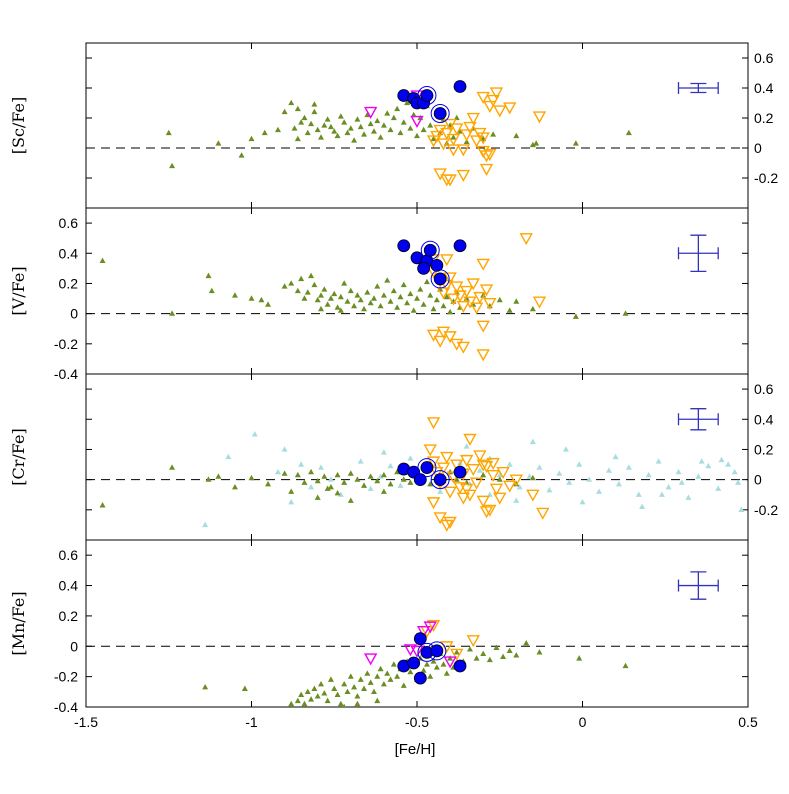 This screenshot has height=794, width=789. I want to click on y-axis-label-sc: [Sc/Fe], so click(18, 126).